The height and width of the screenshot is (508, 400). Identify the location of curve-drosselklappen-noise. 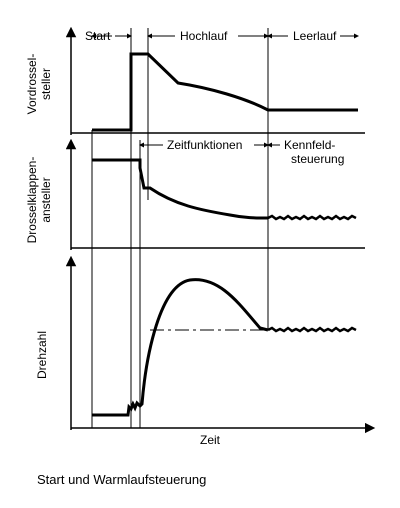
(312, 217).